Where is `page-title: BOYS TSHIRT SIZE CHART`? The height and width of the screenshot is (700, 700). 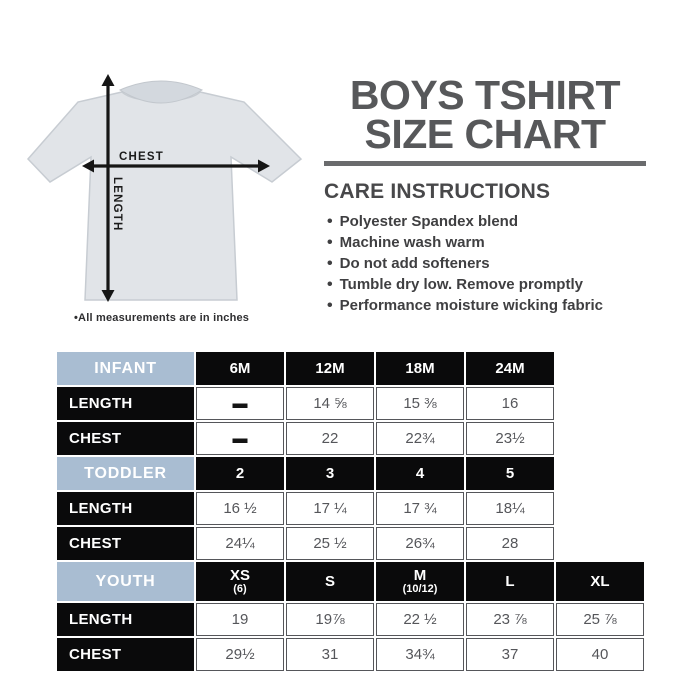 page-title: BOYS TSHIRT SIZE CHART is located at coordinates (485, 114).